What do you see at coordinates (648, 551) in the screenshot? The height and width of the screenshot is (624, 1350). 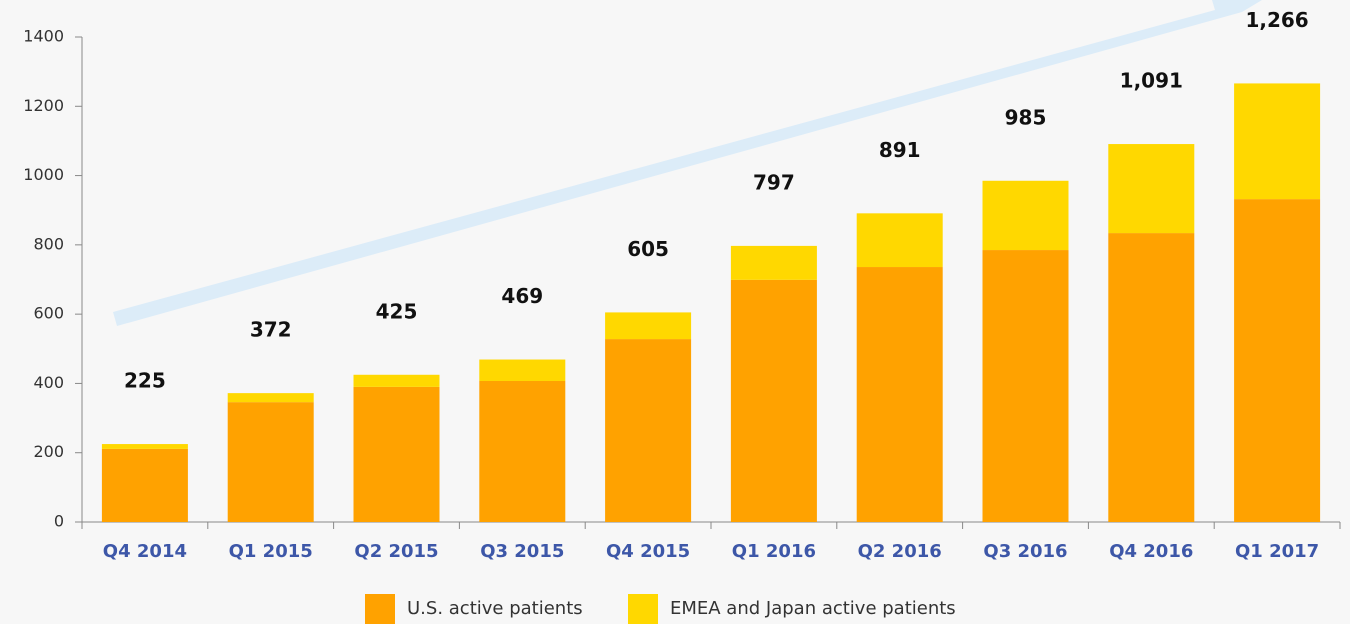 I see `x-tick-label: Q4 2015` at bounding box center [648, 551].